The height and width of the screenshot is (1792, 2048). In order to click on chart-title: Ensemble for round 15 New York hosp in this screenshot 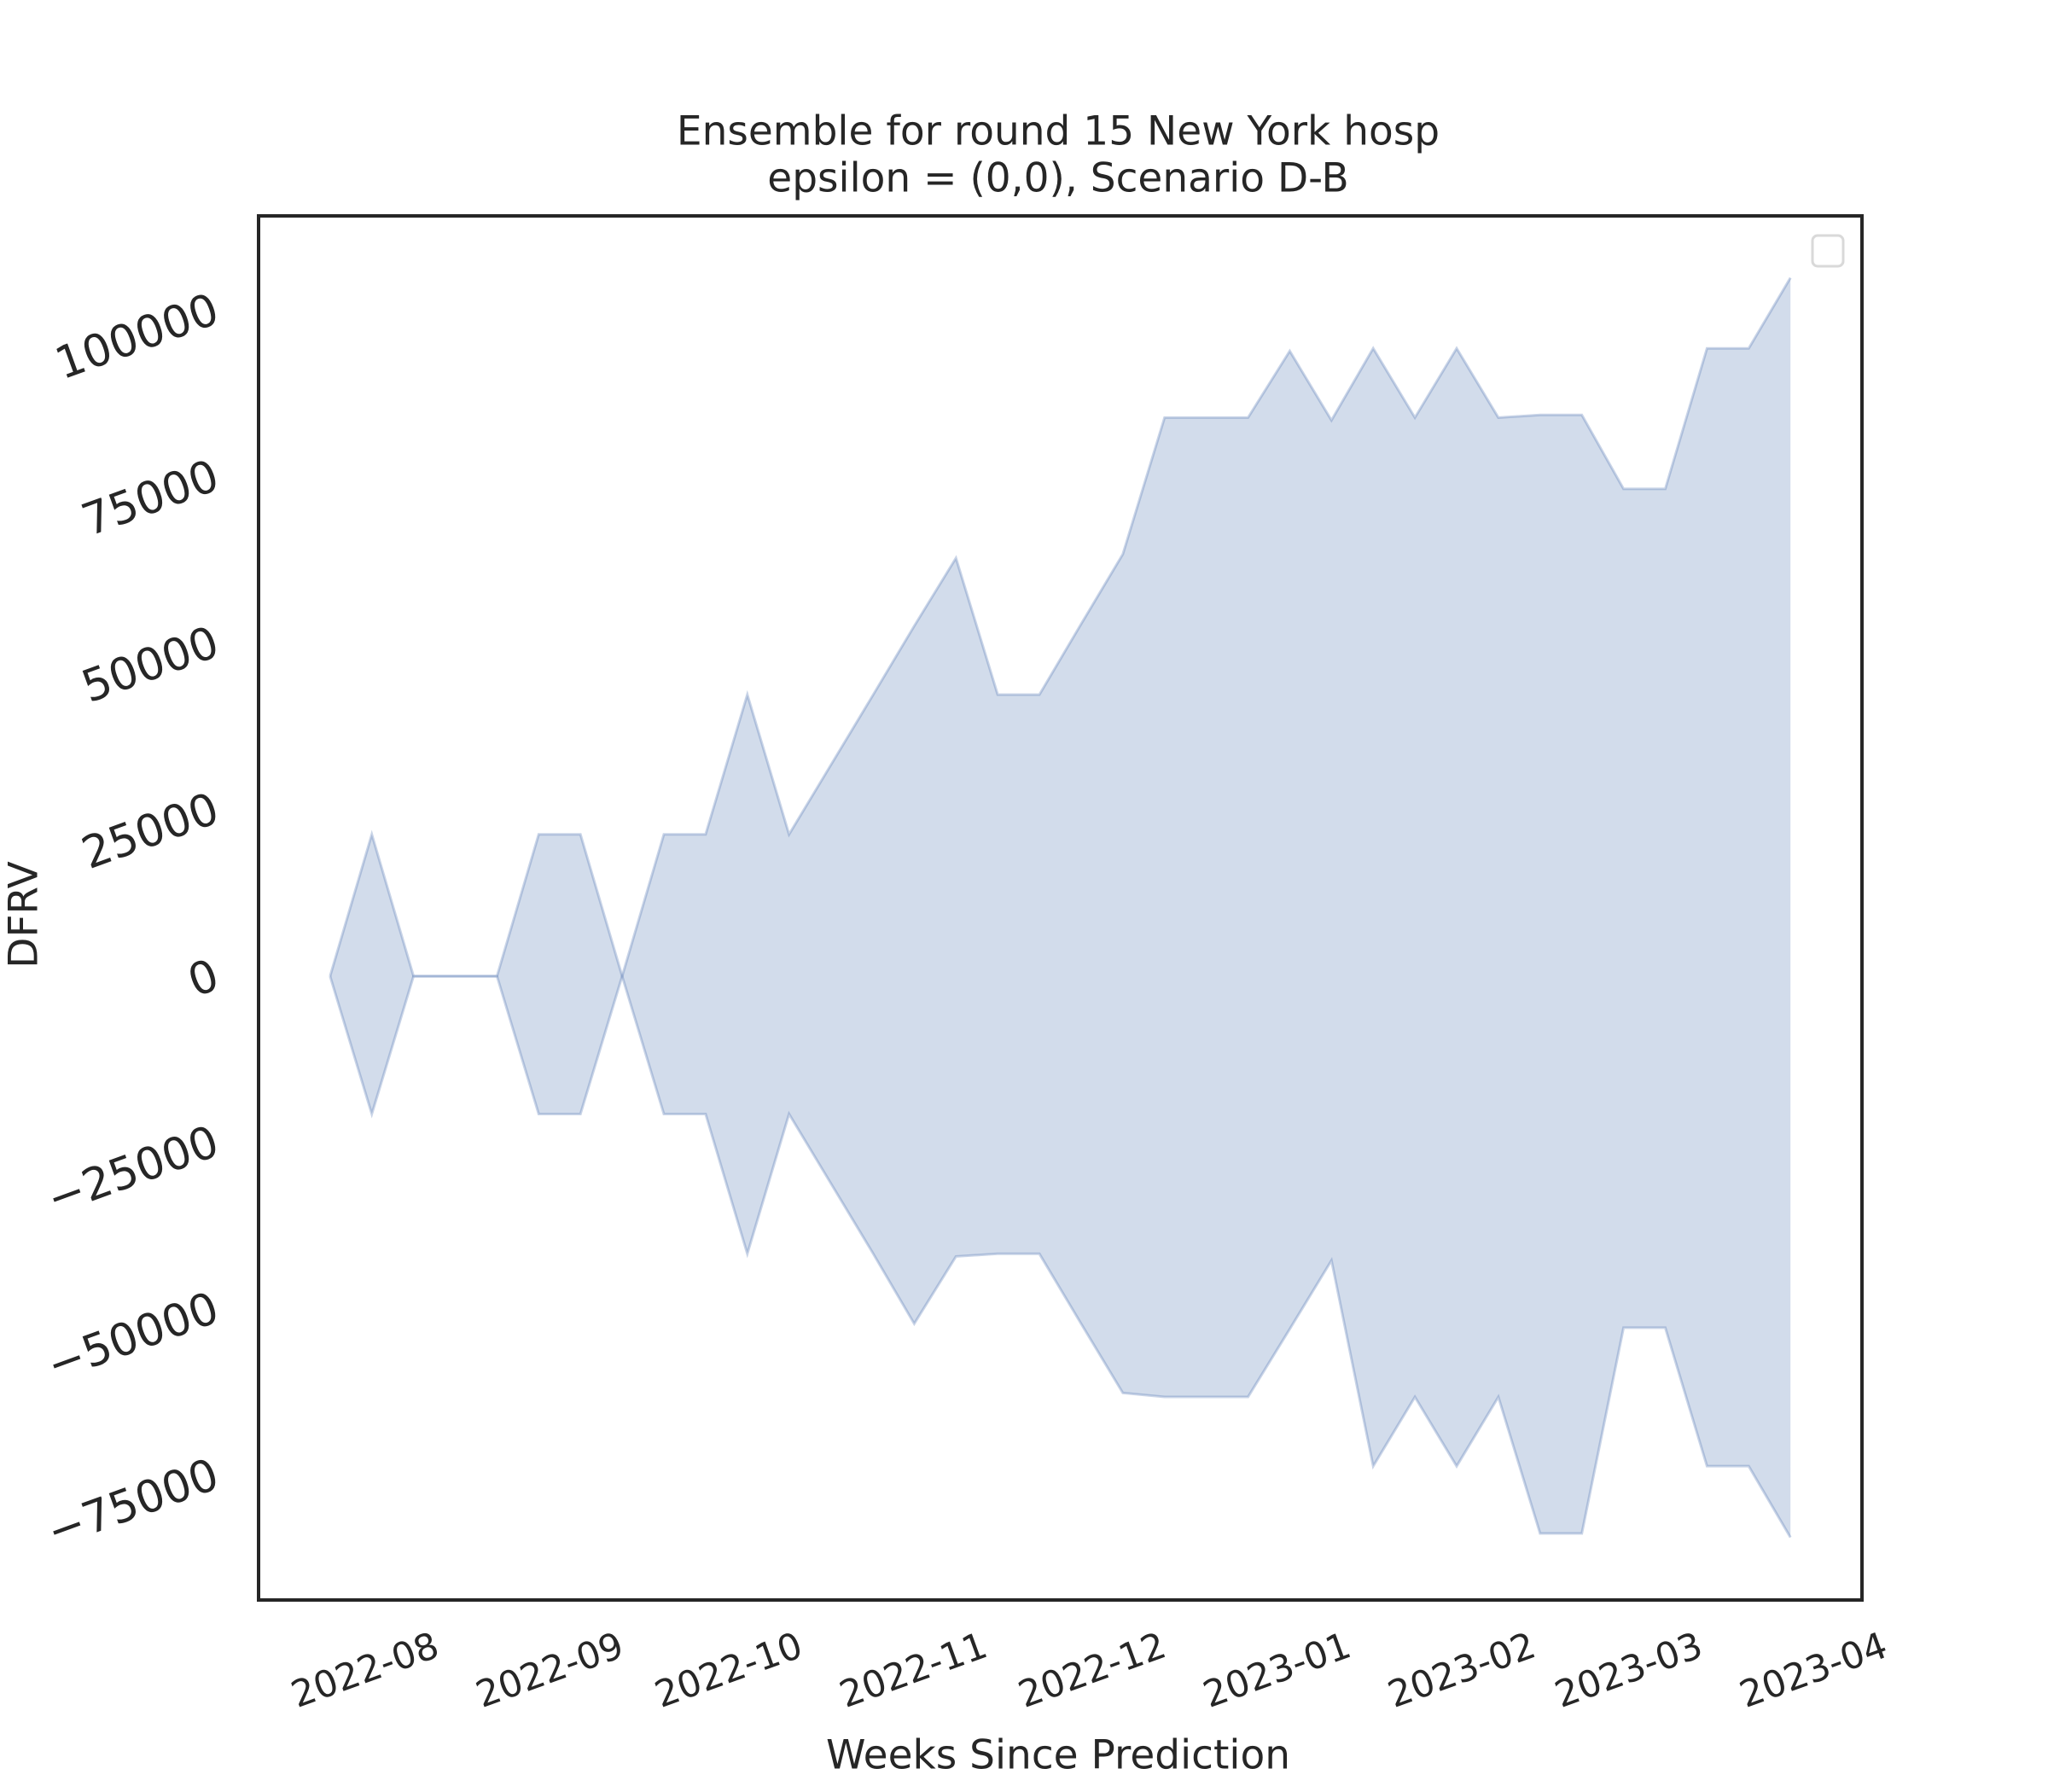, I will do `click(1058, 131)`.